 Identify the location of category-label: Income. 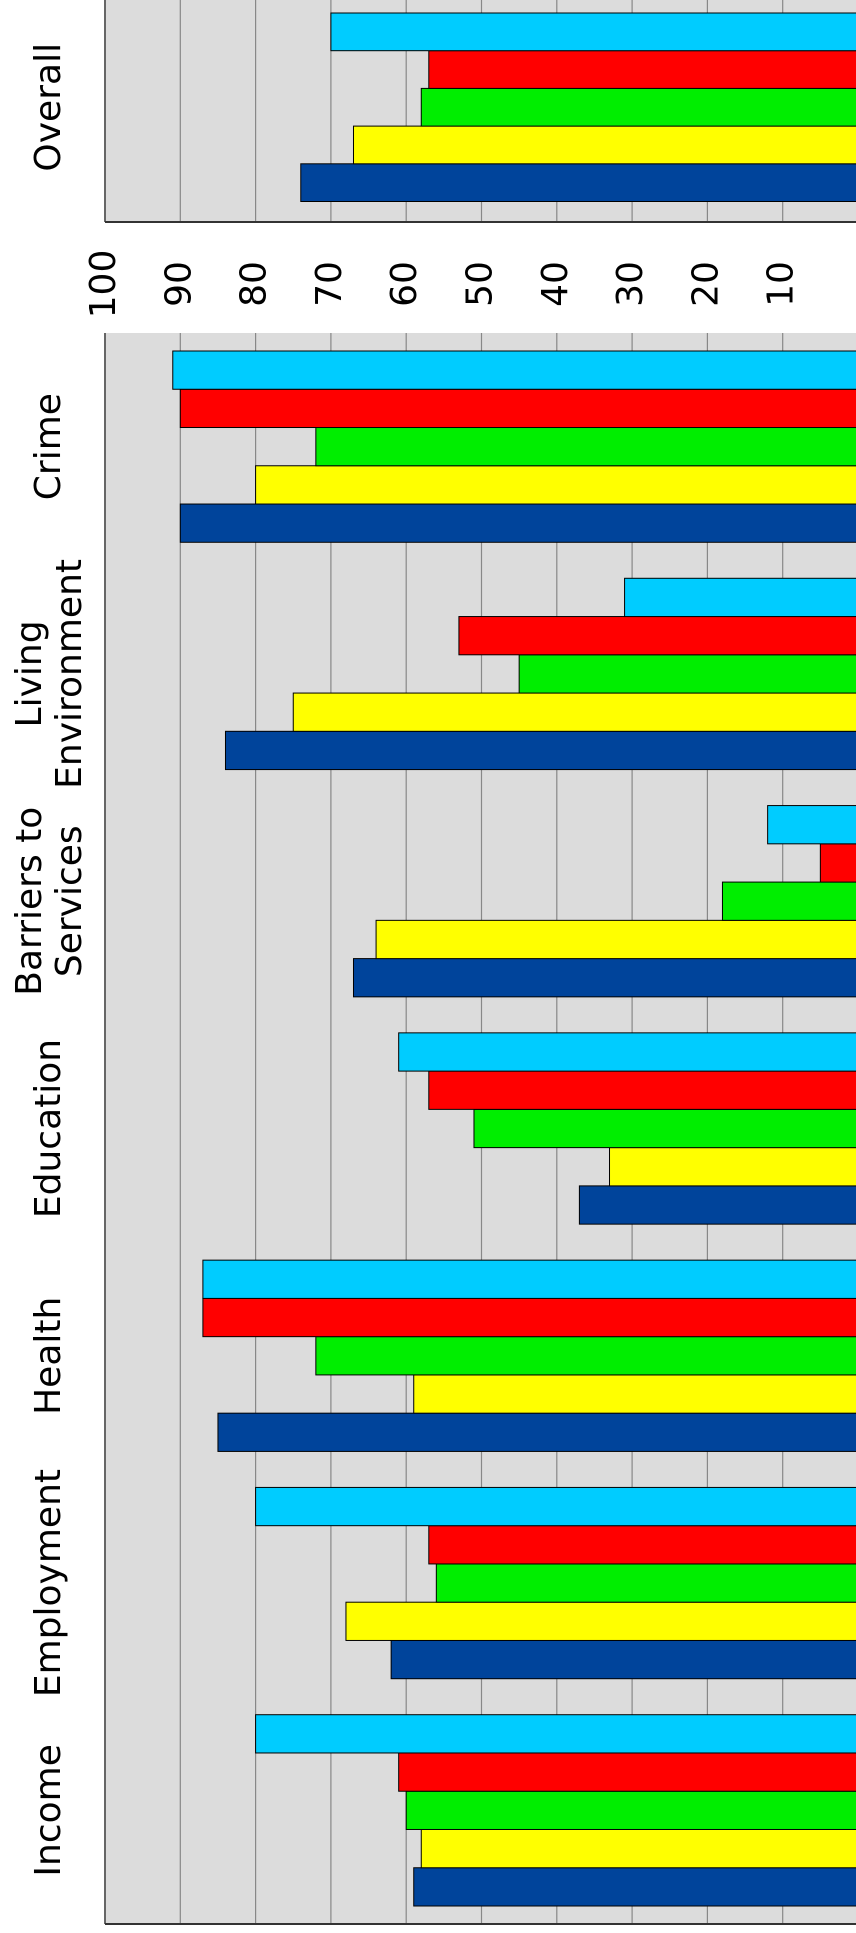
(48, 1810).